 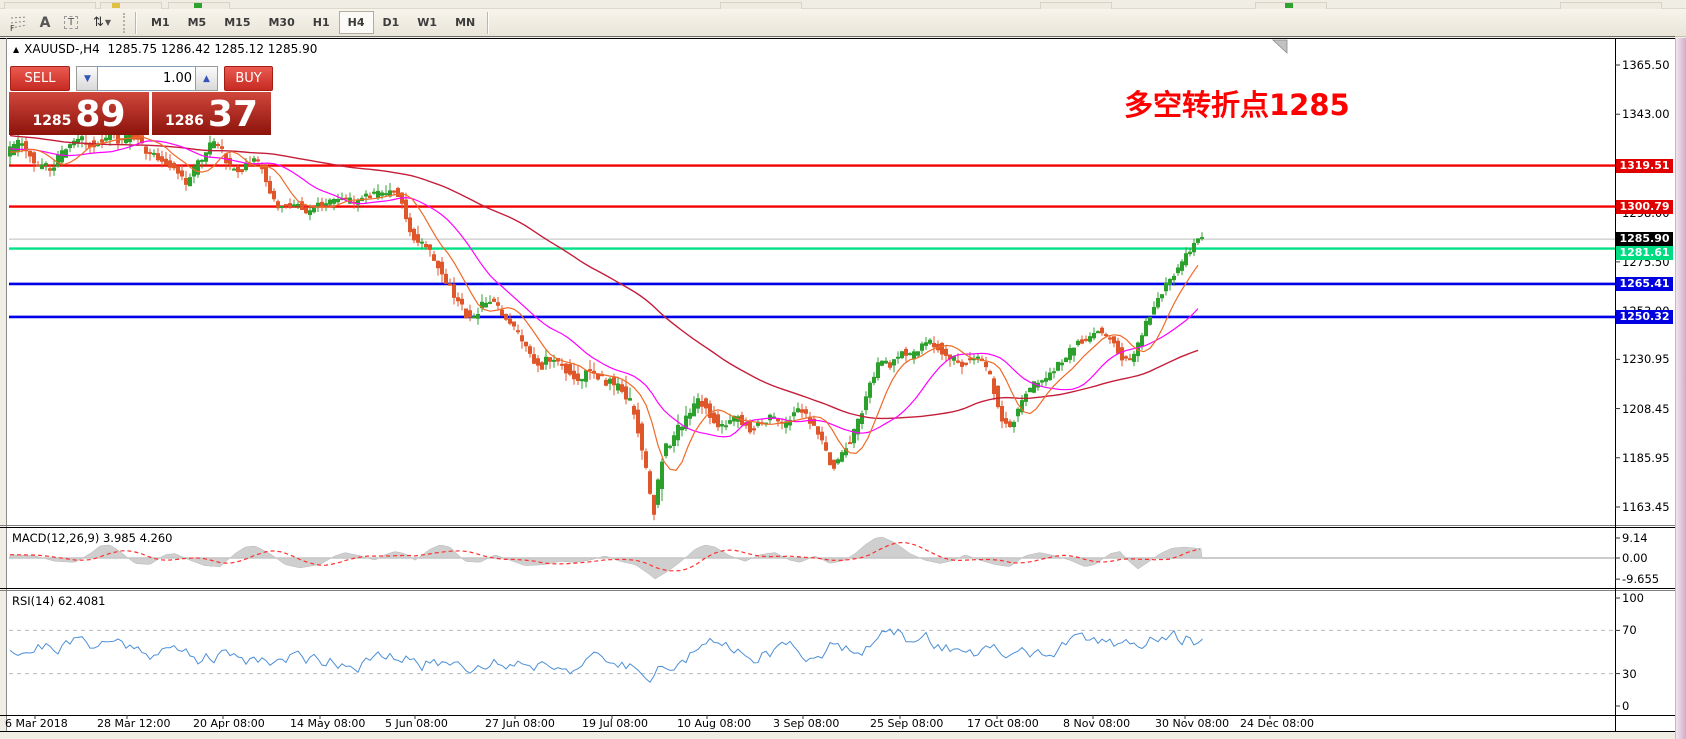 I want to click on macd-signal-line, so click(x=605, y=556).